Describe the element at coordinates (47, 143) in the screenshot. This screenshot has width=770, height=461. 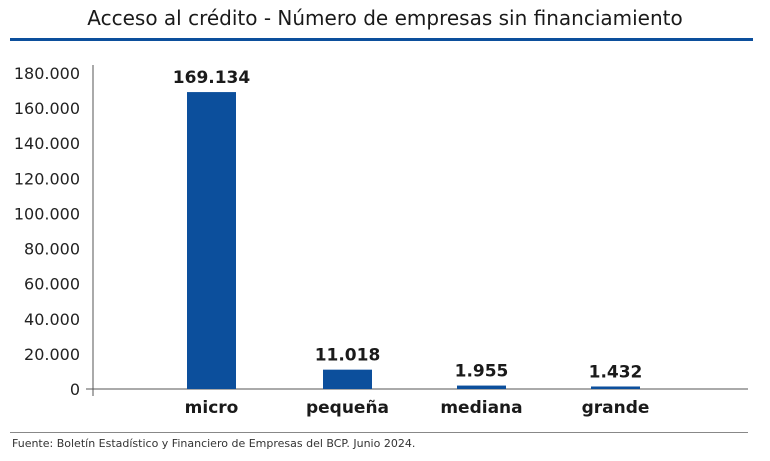
I see `y-tick-label: 140.000` at that location.